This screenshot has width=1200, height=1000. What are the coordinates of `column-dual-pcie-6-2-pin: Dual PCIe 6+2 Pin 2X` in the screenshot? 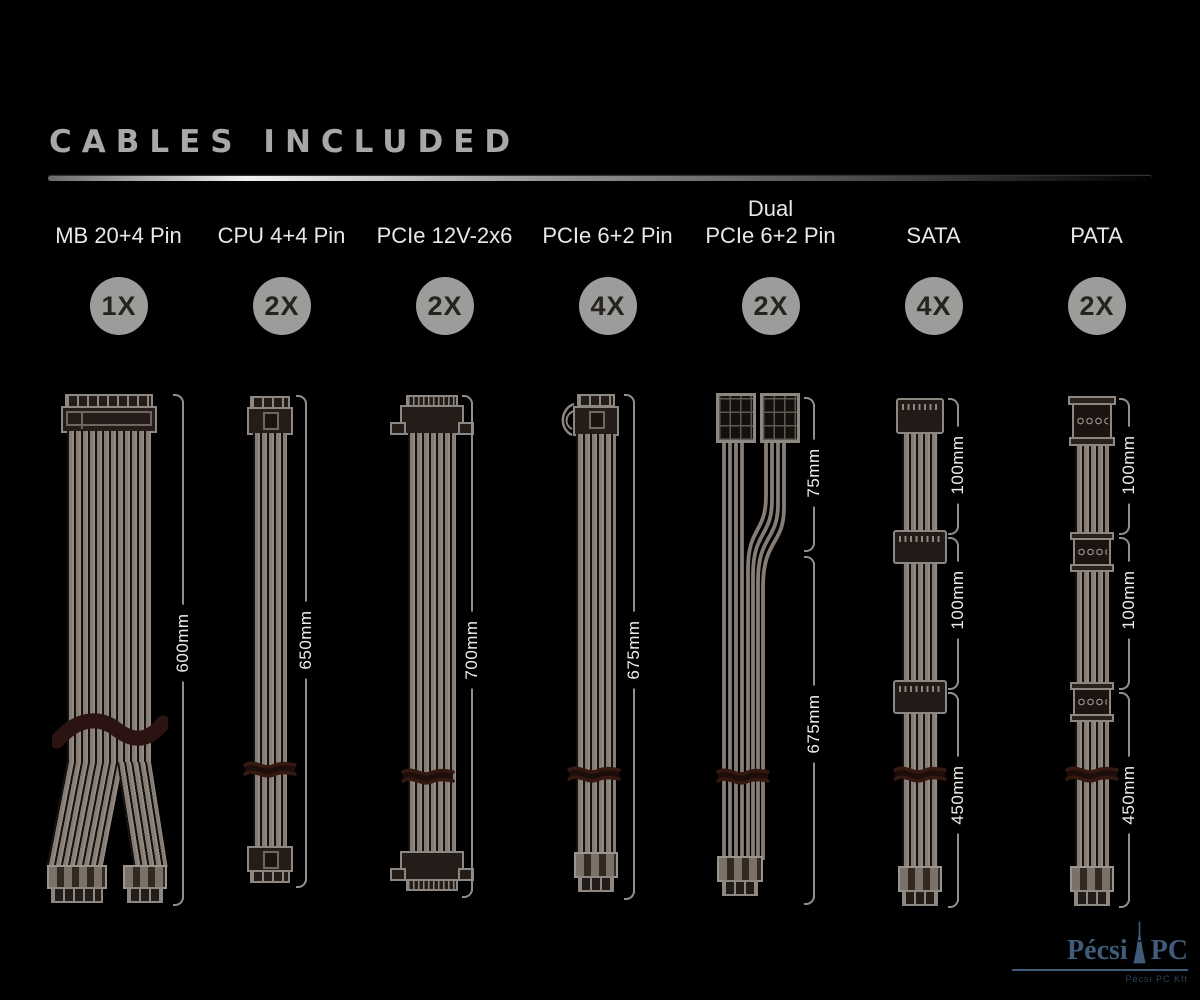 It's located at (770, 500).